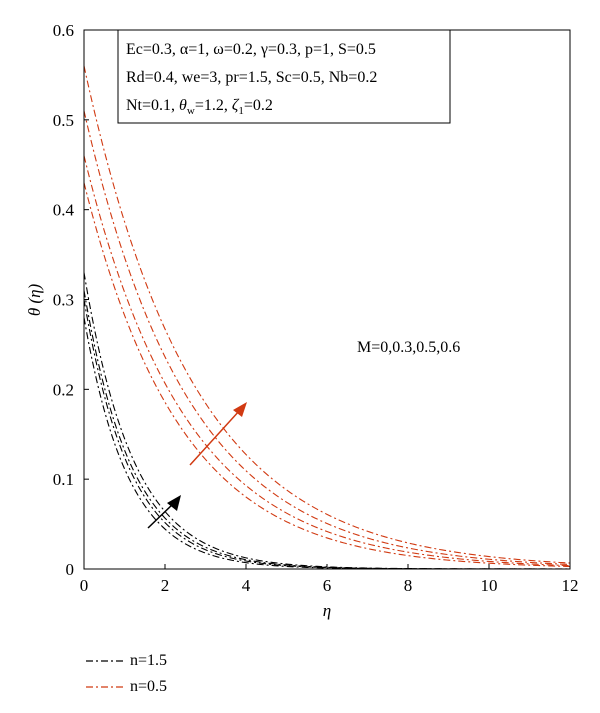 Image resolution: width=600 pixels, height=713 pixels. I want to click on annotation-m-values: M=0,0.3,0.5,0.6, so click(408, 347).